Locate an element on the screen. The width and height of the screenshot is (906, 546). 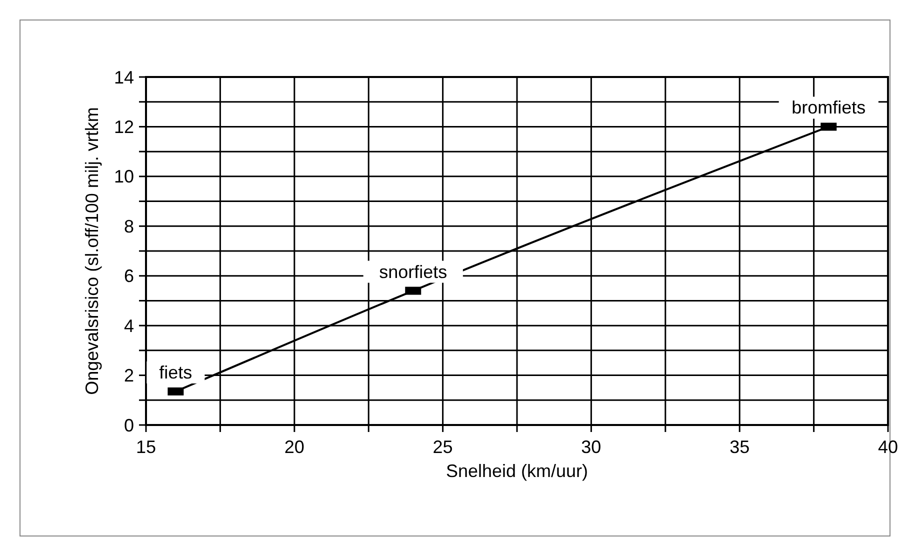
annotation: snorfiets is located at coordinates (413, 272).